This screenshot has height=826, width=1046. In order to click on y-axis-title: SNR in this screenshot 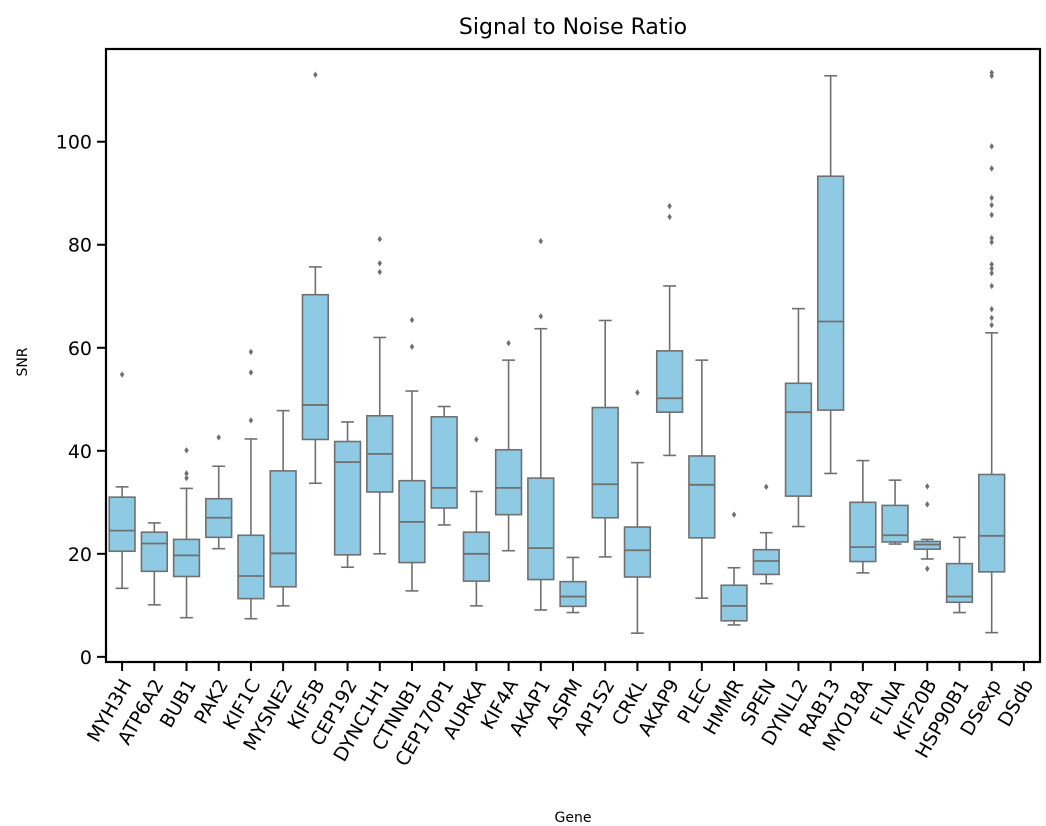, I will do `click(23, 361)`.